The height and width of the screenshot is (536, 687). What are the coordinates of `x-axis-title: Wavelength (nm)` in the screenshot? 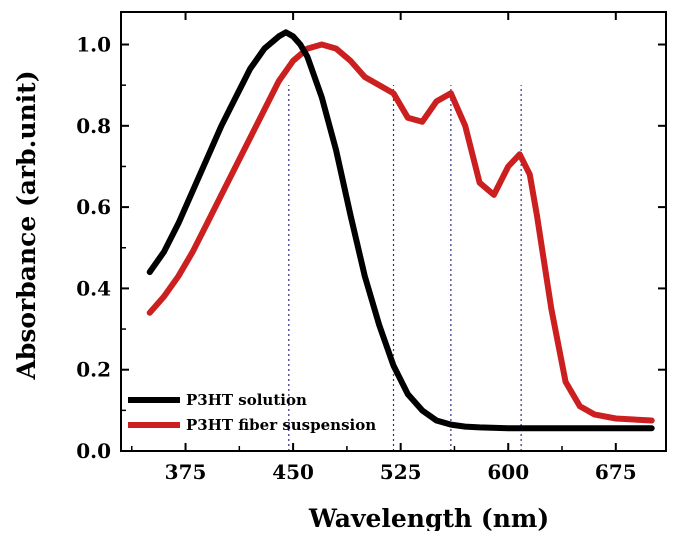 It's located at (428, 517).